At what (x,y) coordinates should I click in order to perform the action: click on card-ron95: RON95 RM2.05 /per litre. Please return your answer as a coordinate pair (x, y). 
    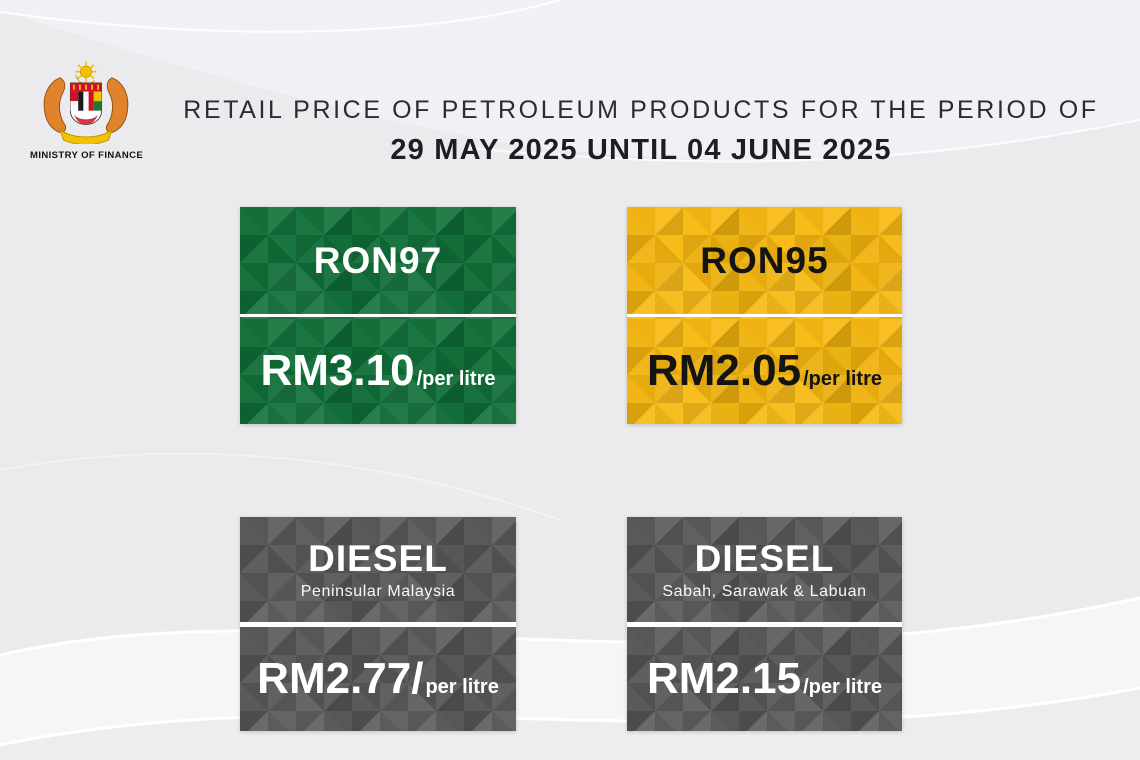
    Looking at the image, I should click on (764, 315).